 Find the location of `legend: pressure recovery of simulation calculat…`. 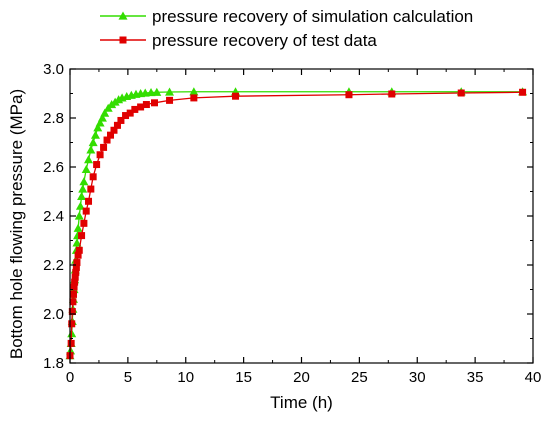

legend: pressure recovery of simulation calculat… is located at coordinates (286, 28).